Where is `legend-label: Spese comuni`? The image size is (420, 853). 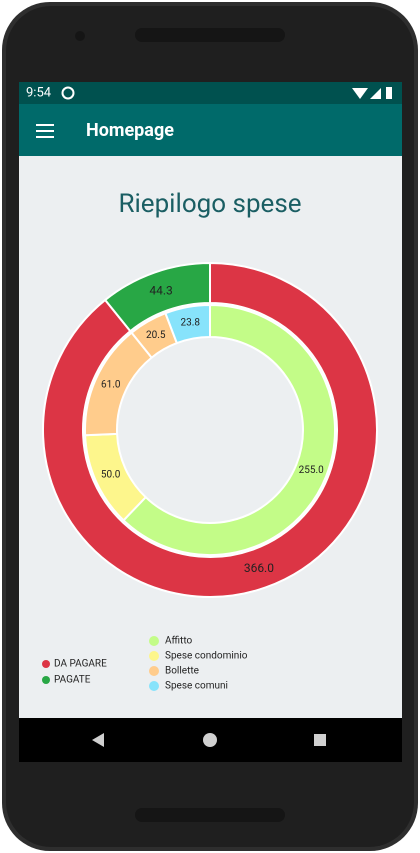
legend-label: Spese comuni is located at coordinates (196, 686).